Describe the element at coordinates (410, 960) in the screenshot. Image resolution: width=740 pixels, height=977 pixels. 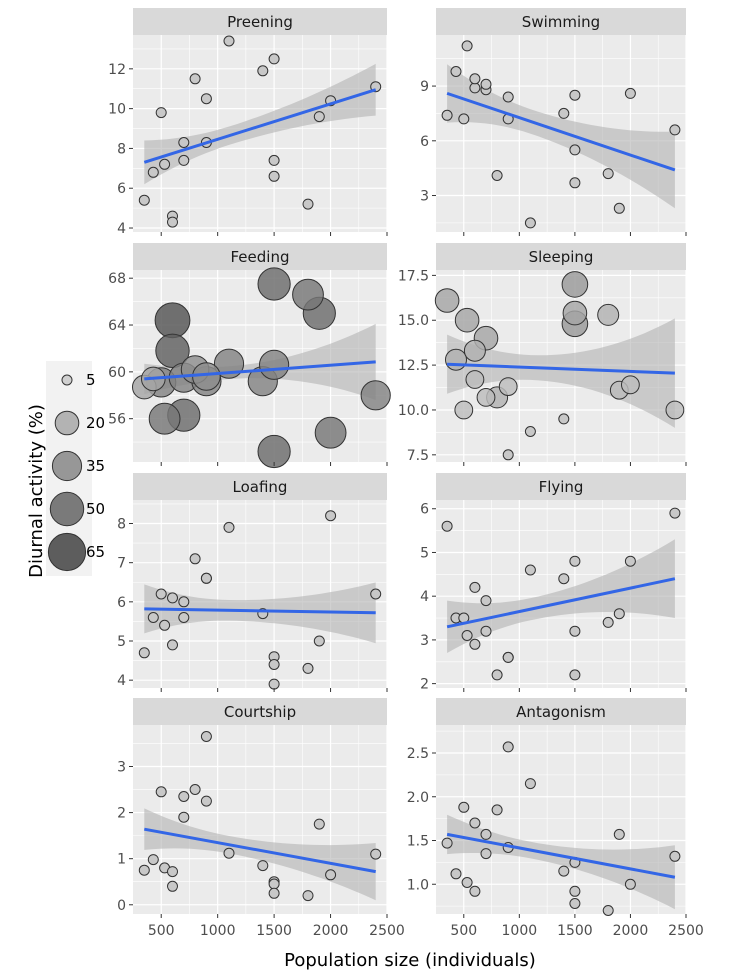
I see `x-axis-title: Population size (individuals)` at that location.